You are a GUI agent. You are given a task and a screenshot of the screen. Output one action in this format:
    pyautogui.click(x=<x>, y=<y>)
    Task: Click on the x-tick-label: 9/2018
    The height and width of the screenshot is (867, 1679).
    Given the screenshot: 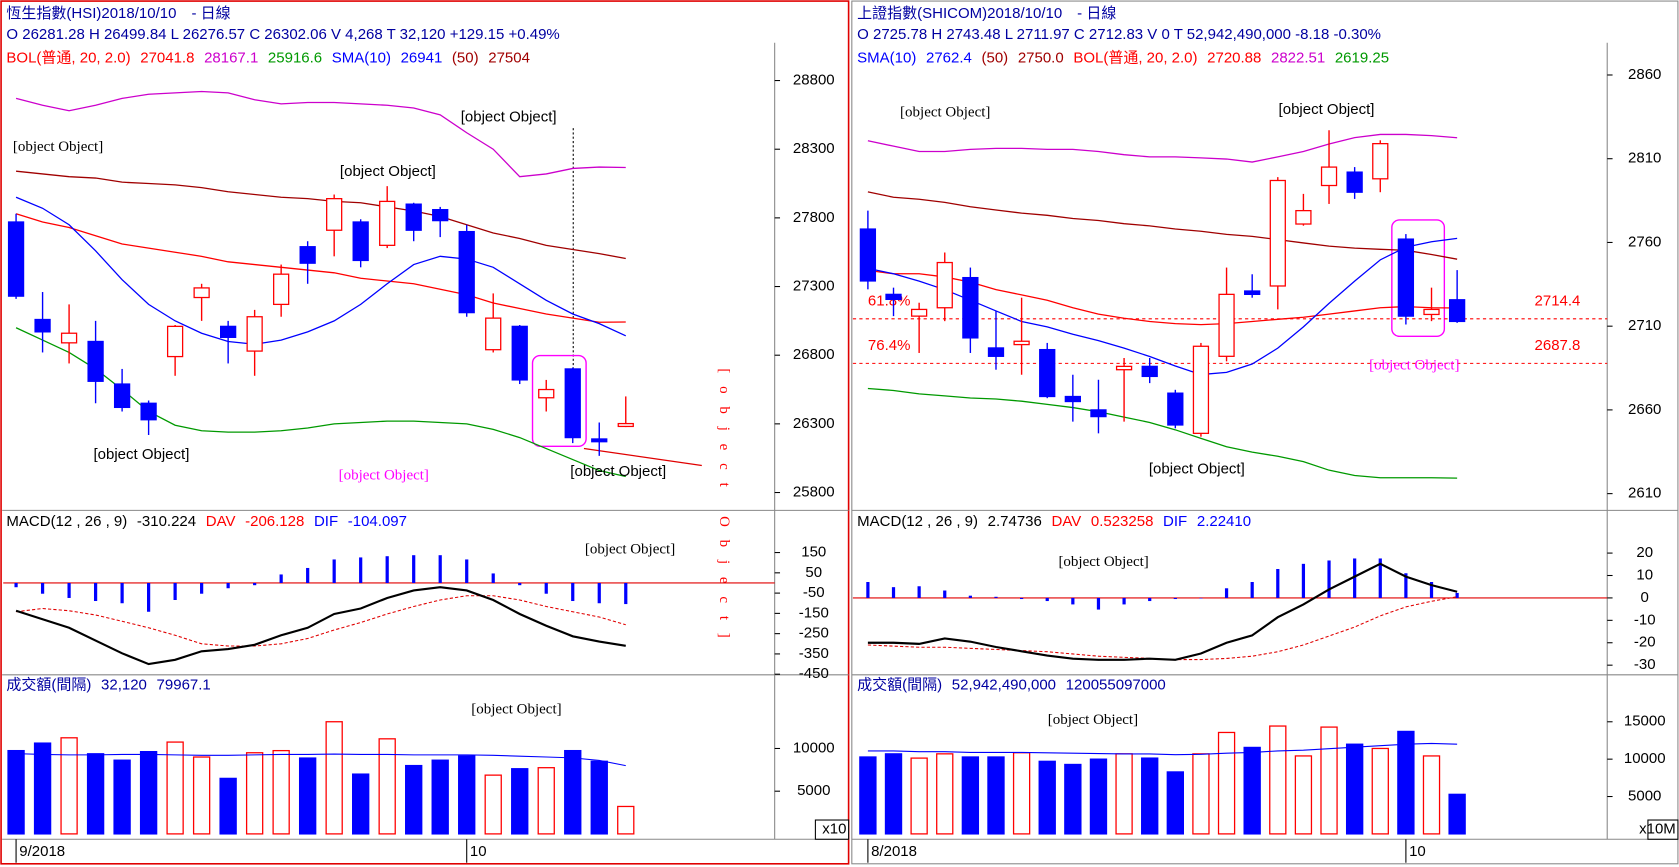 What is the action you would take?
    pyautogui.click(x=42, y=851)
    